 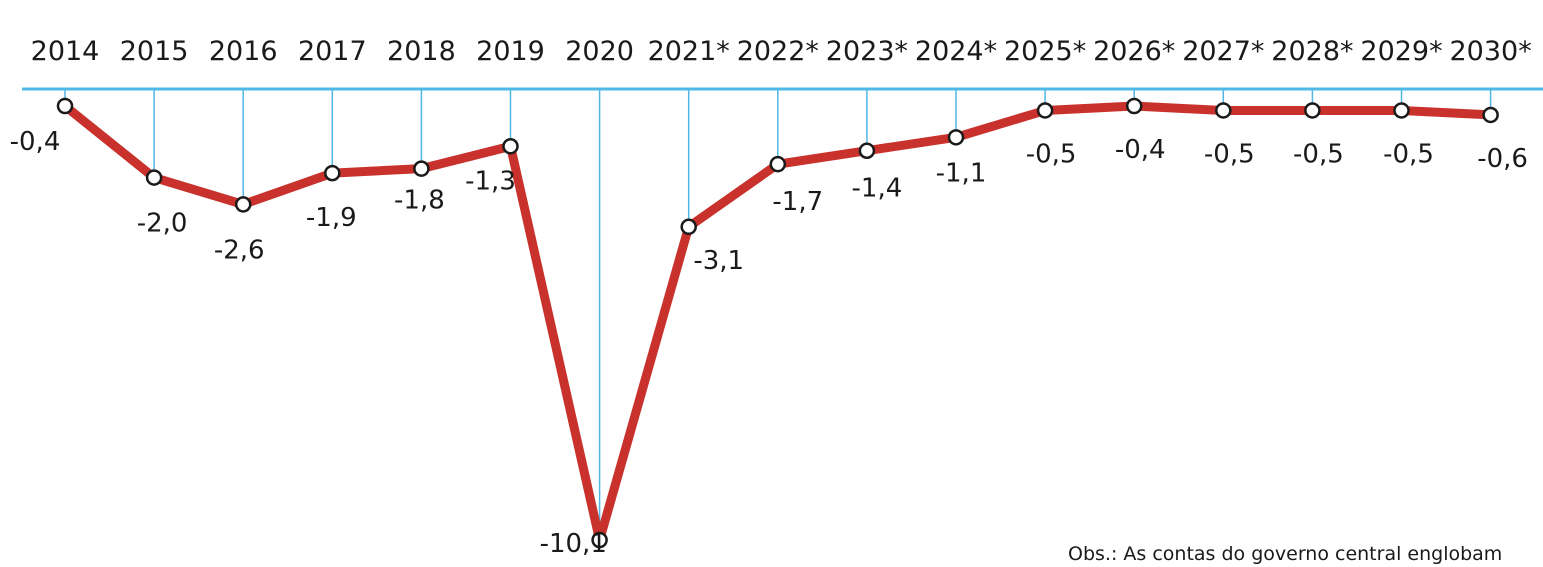 What do you see at coordinates (490, 181) in the screenshot?
I see `value-label: -1,3` at bounding box center [490, 181].